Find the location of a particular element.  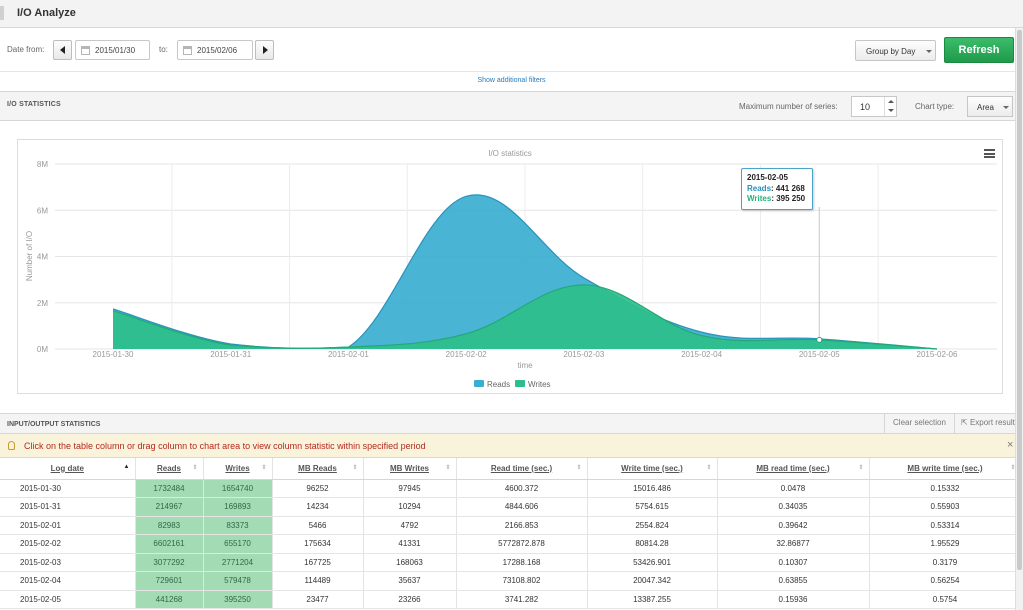

scrollbar is located at coordinates (1019, 319).